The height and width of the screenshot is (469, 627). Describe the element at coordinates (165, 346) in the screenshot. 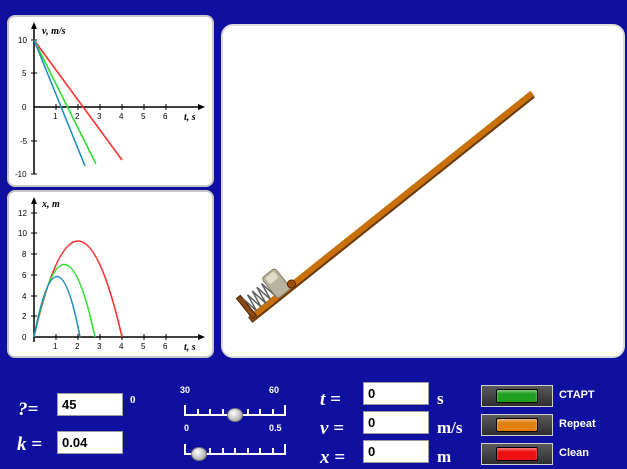

I see `x-xtick-6: 6` at that location.